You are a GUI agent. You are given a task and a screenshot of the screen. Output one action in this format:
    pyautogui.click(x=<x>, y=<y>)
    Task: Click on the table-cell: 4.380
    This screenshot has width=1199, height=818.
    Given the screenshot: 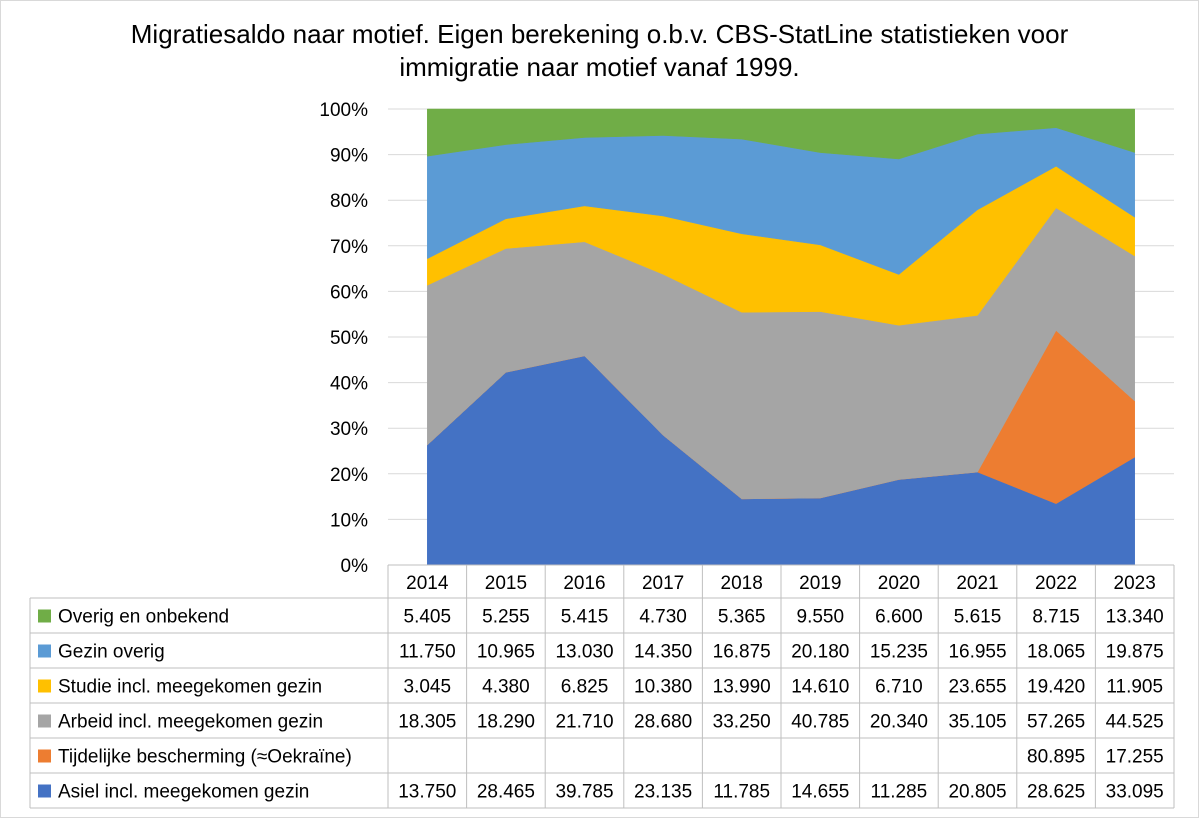 What is the action you would take?
    pyautogui.click(x=506, y=687)
    